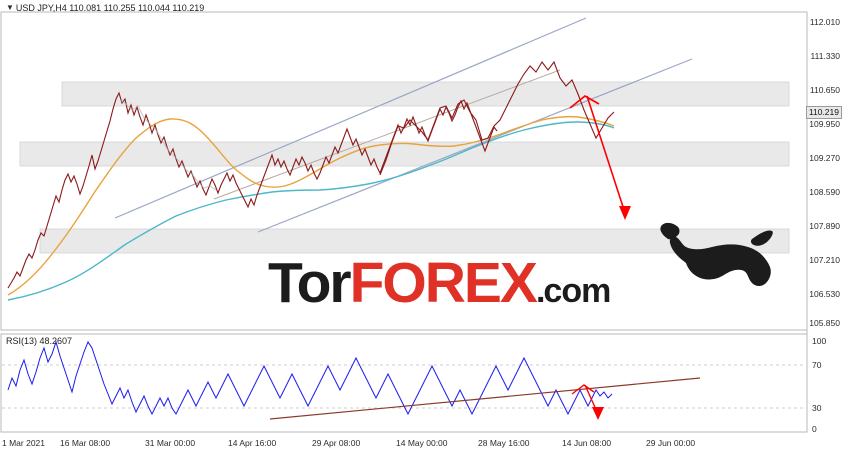  Describe the element at coordinates (824, 158) in the screenshot. I see `price-tick-4: 109.270` at that location.